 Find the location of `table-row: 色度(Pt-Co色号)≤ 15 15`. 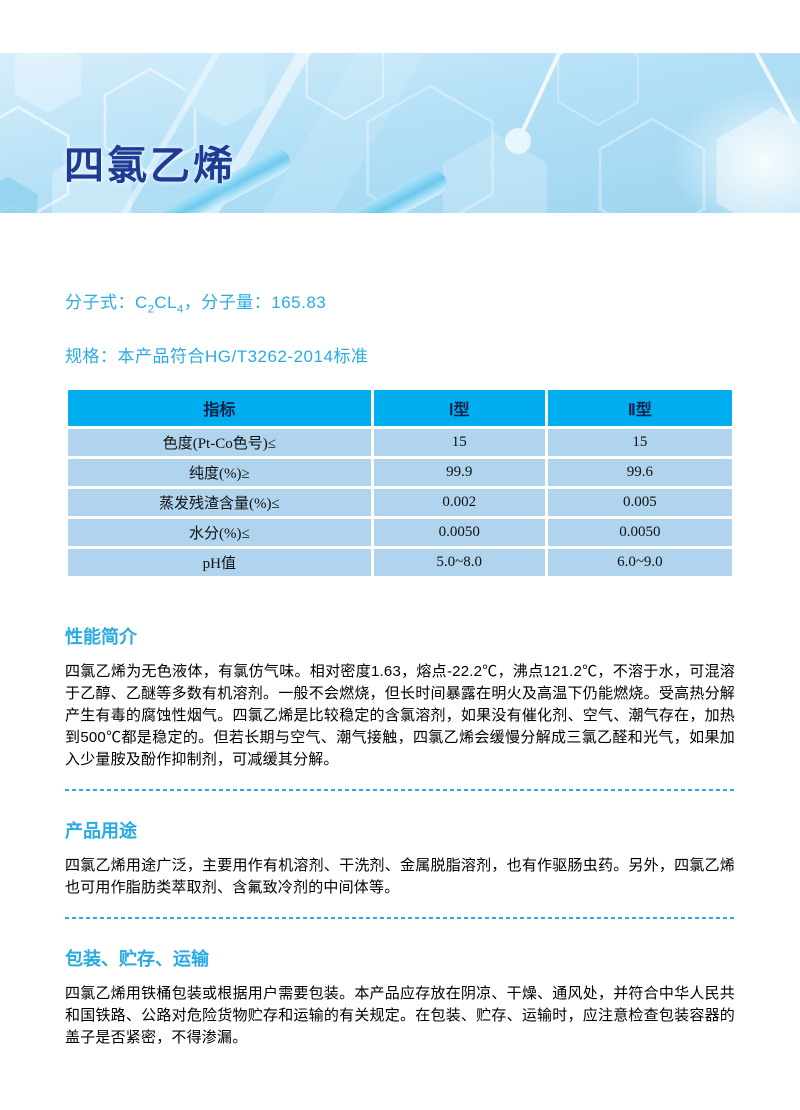

table-row: 色度(Pt-Co色号)≤ 15 15 is located at coordinates (400, 443).